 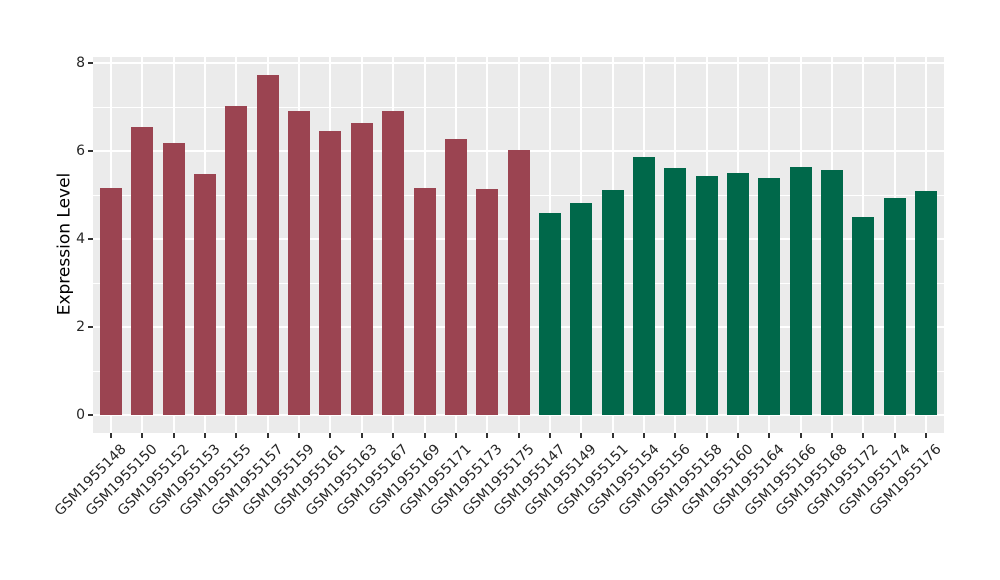 What do you see at coordinates (455, 276) in the screenshot?
I see `bar-GSM1955171` at bounding box center [455, 276].